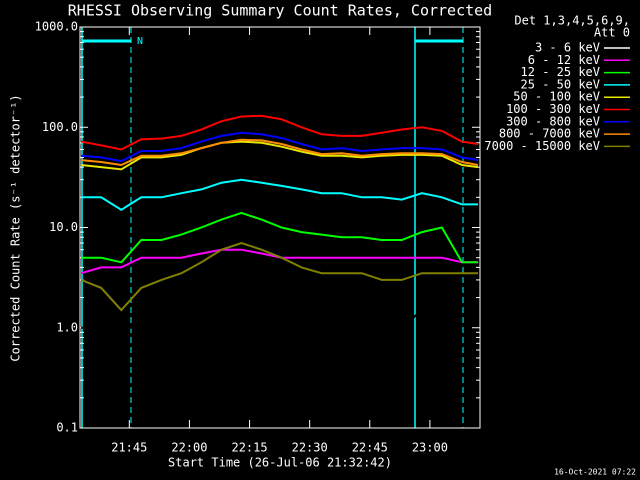  What do you see at coordinates (67, 327) in the screenshot?
I see `y-tick-label: 1.0` at bounding box center [67, 327].